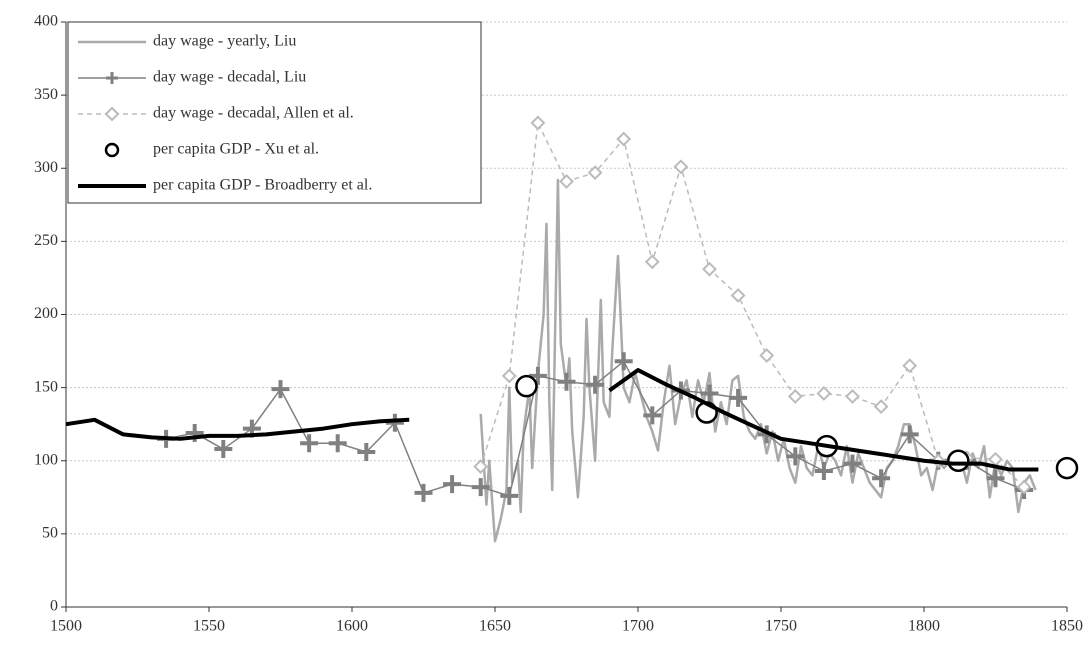  I want to click on legend-label: per capita GDP - Xu et al., so click(236, 149).